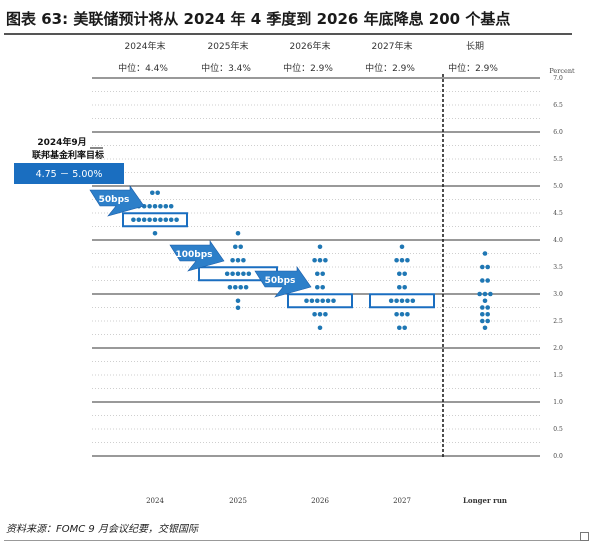 The width and height of the screenshot is (595, 545). What do you see at coordinates (558, 267) in the screenshot?
I see `y-tick-label: 3.5` at bounding box center [558, 267].